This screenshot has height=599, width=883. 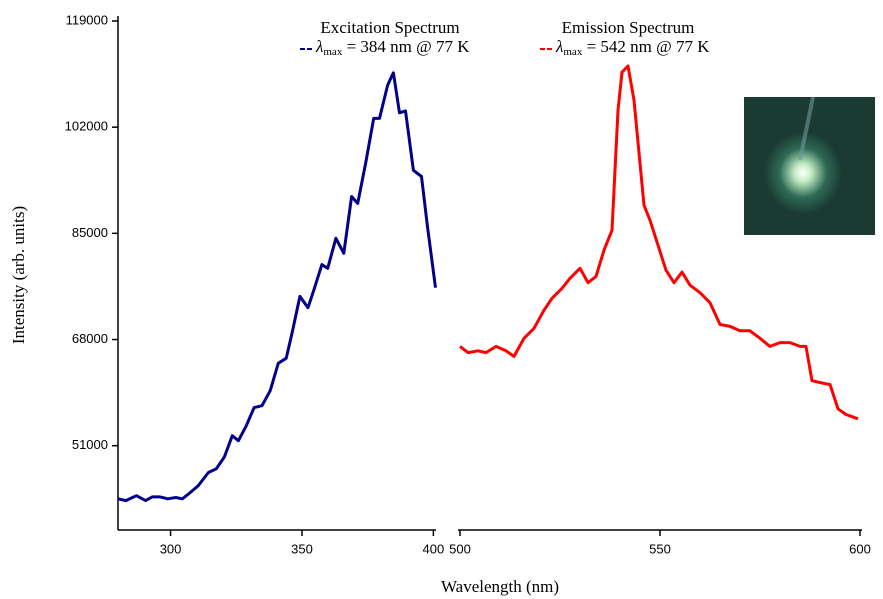 What do you see at coordinates (171, 548) in the screenshot?
I see `x-tick-label: 300` at bounding box center [171, 548].